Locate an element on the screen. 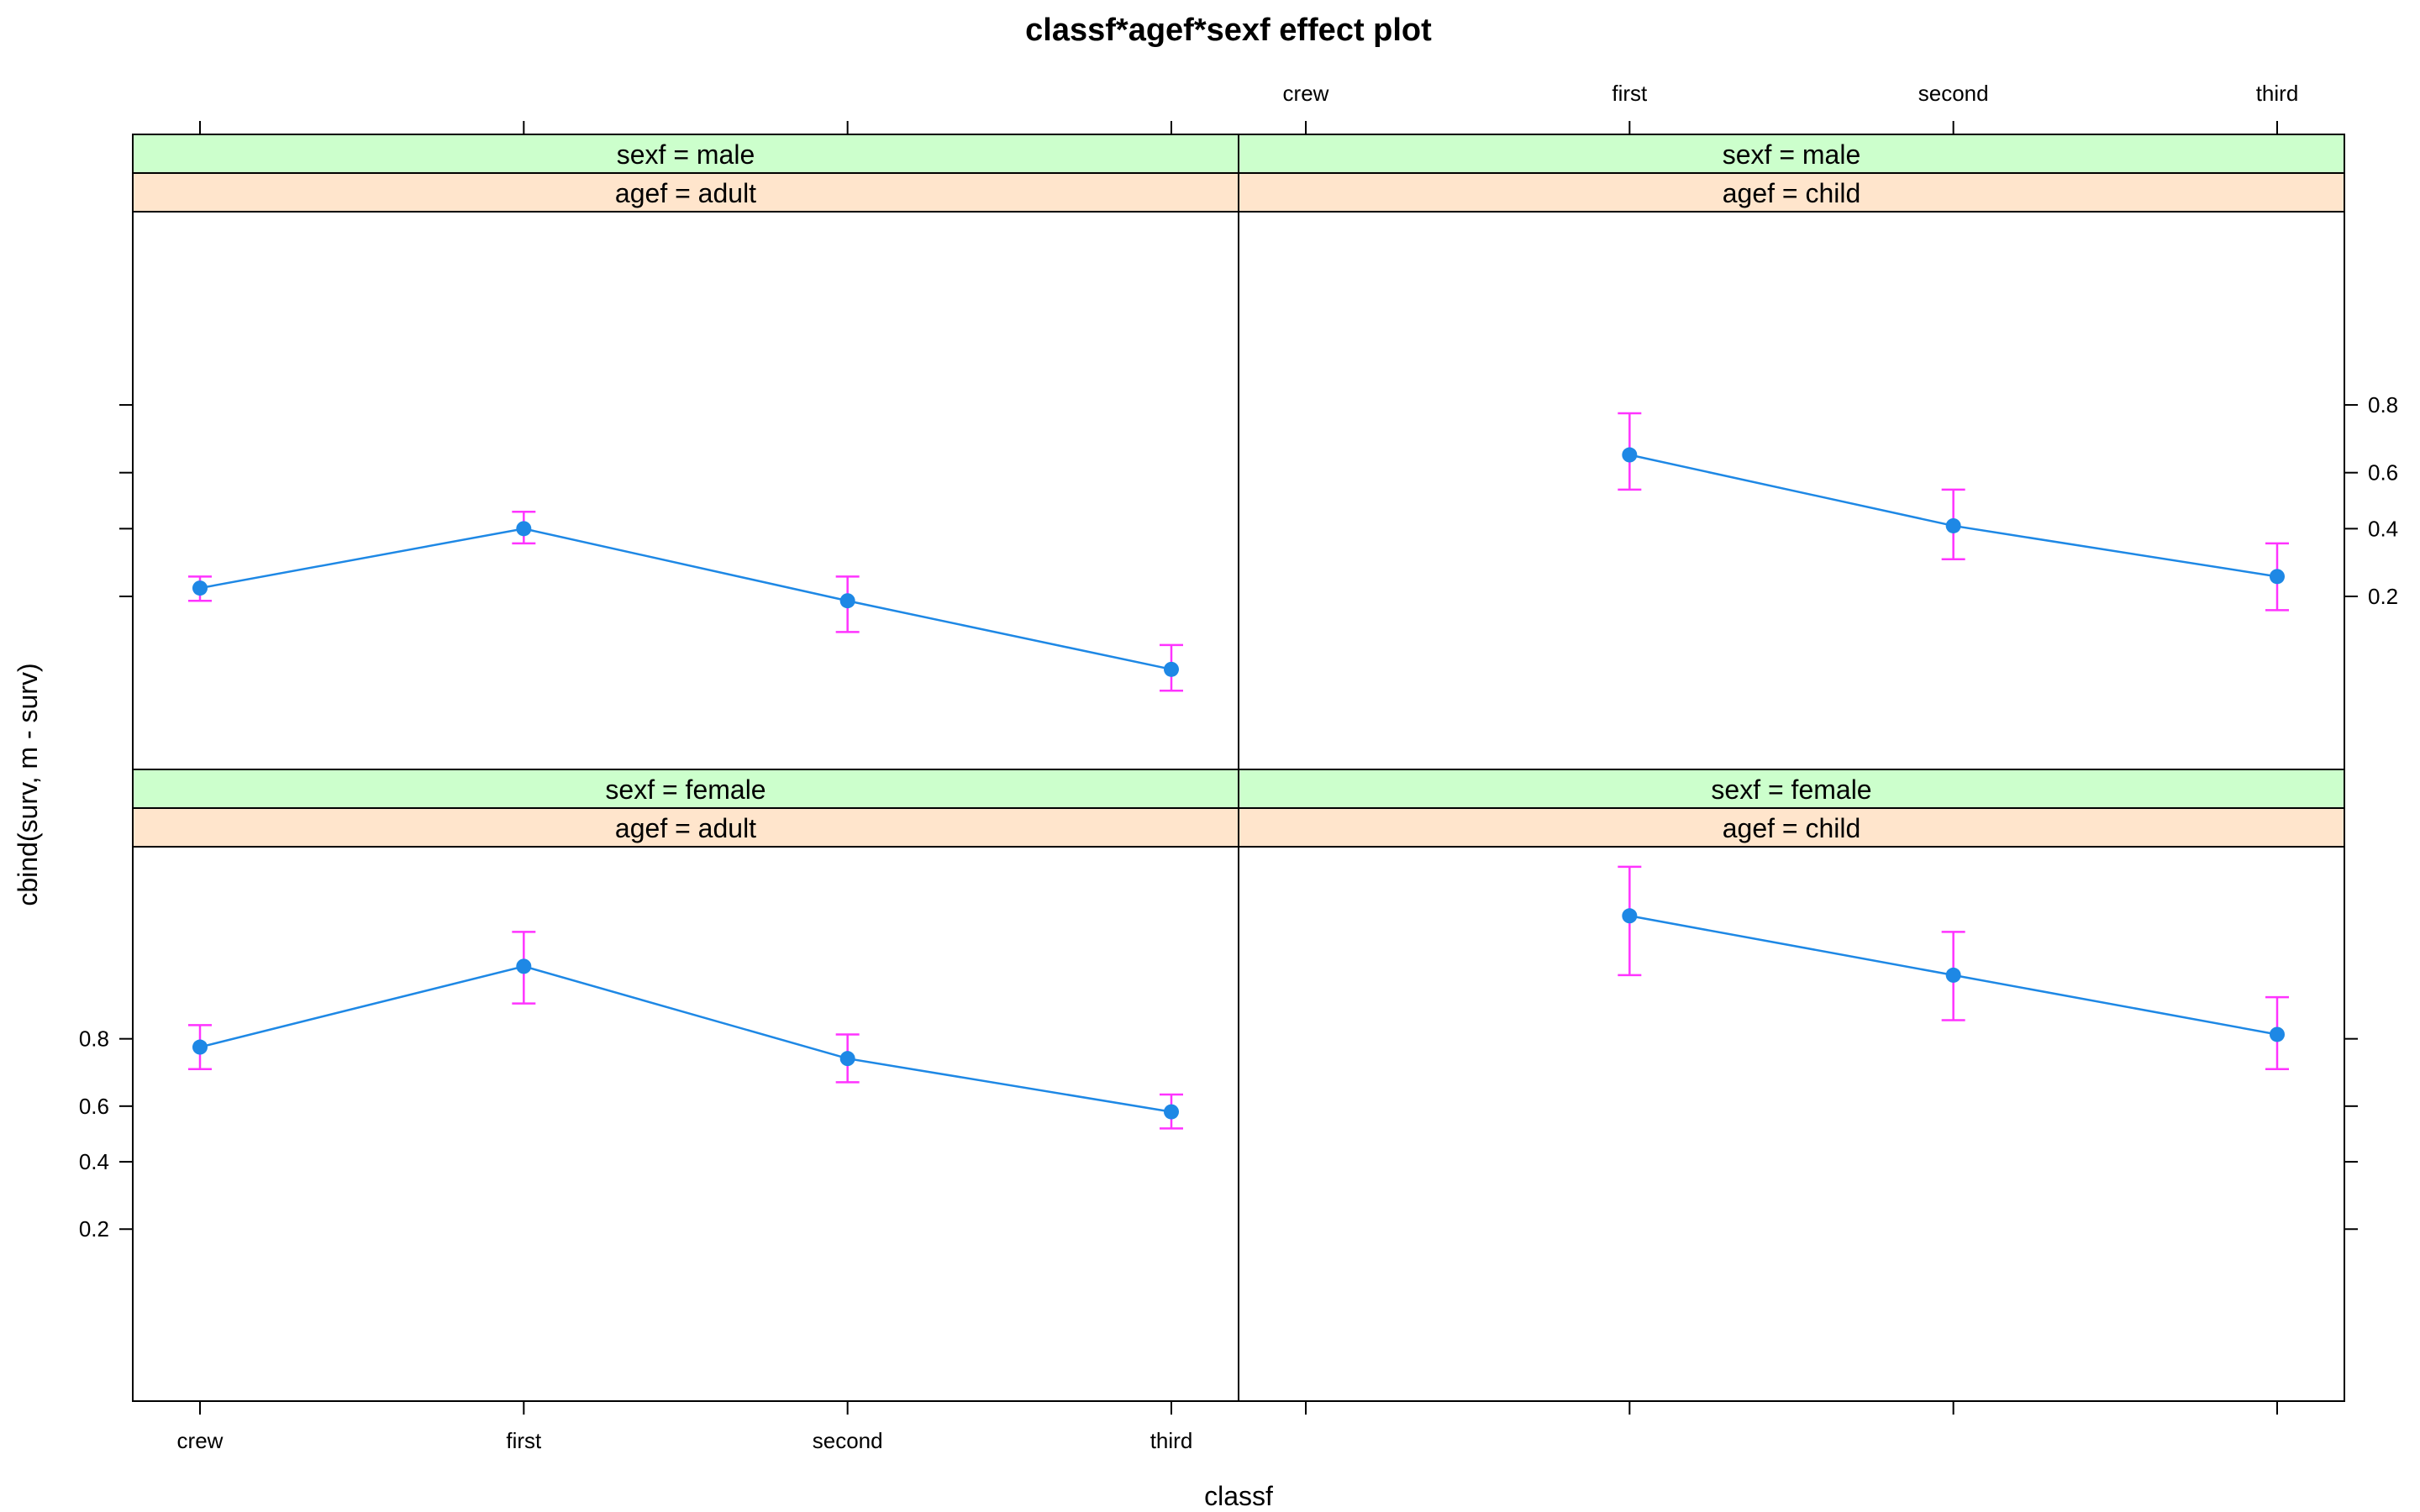 The height and width of the screenshot is (1512, 2420). x-tick-label-top: first is located at coordinates (1630, 93).